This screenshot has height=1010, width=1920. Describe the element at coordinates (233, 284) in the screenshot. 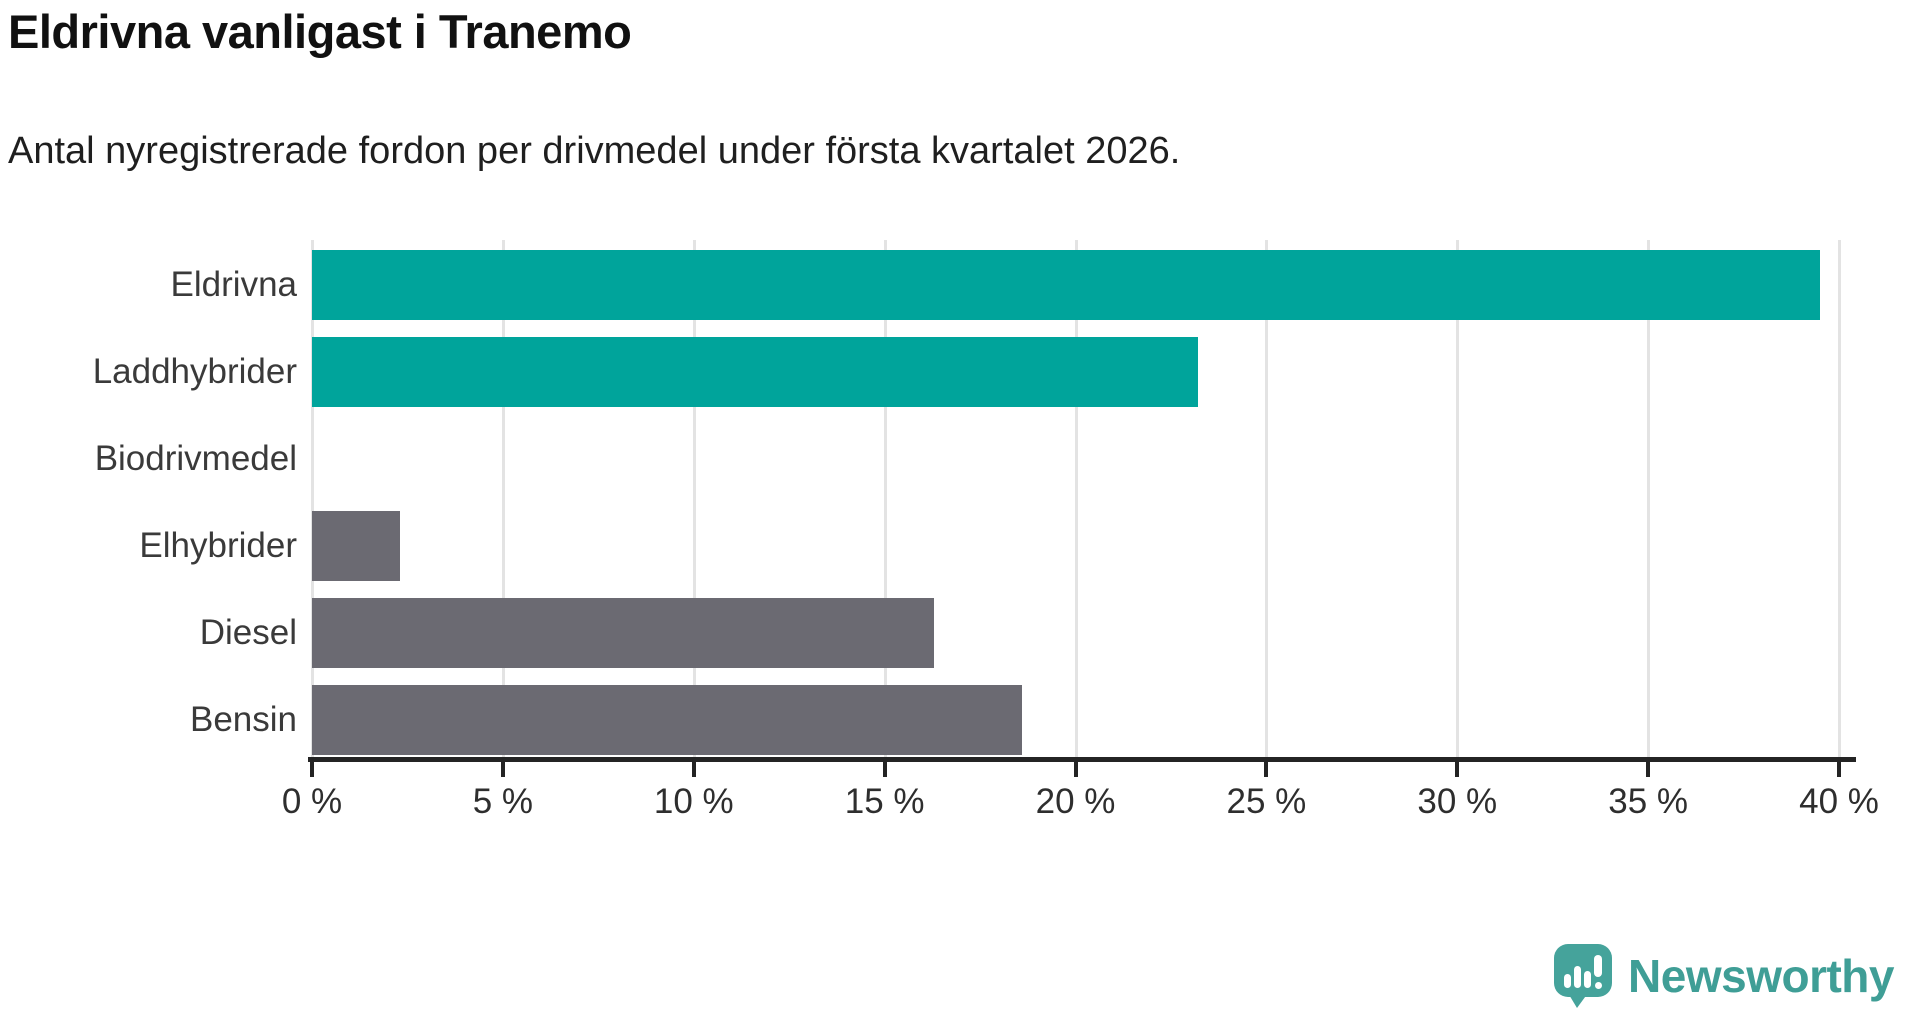

I see `category-label-eldrivna: Eldrivna` at that location.